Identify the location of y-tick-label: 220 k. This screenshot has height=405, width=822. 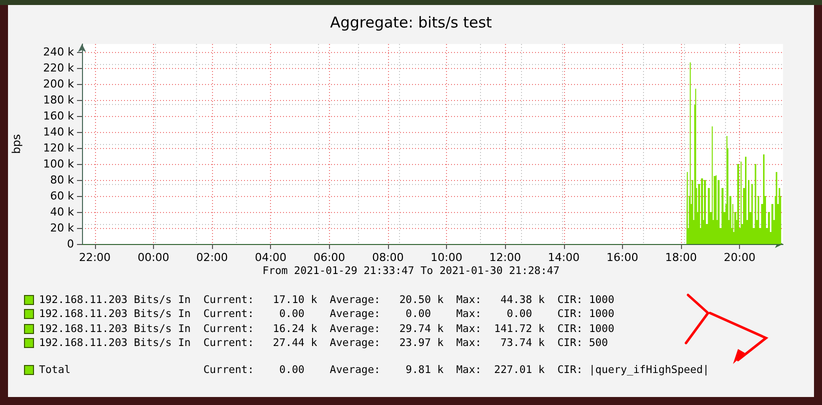
(59, 68).